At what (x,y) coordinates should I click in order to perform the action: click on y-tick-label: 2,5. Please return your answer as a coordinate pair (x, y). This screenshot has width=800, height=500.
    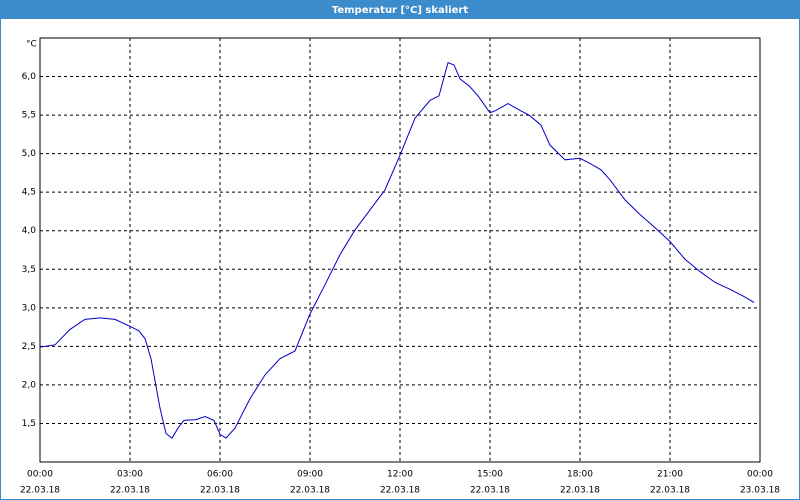
    Looking at the image, I should click on (29, 347).